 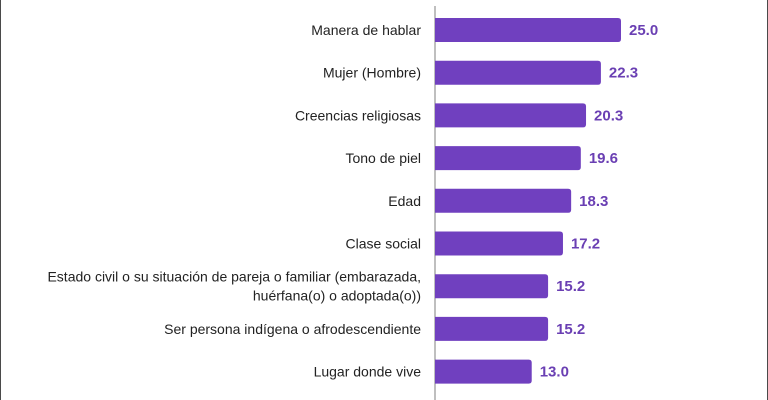 What do you see at coordinates (368, 372) in the screenshot?
I see `category-label-8: Lugar donde vive` at bounding box center [368, 372].